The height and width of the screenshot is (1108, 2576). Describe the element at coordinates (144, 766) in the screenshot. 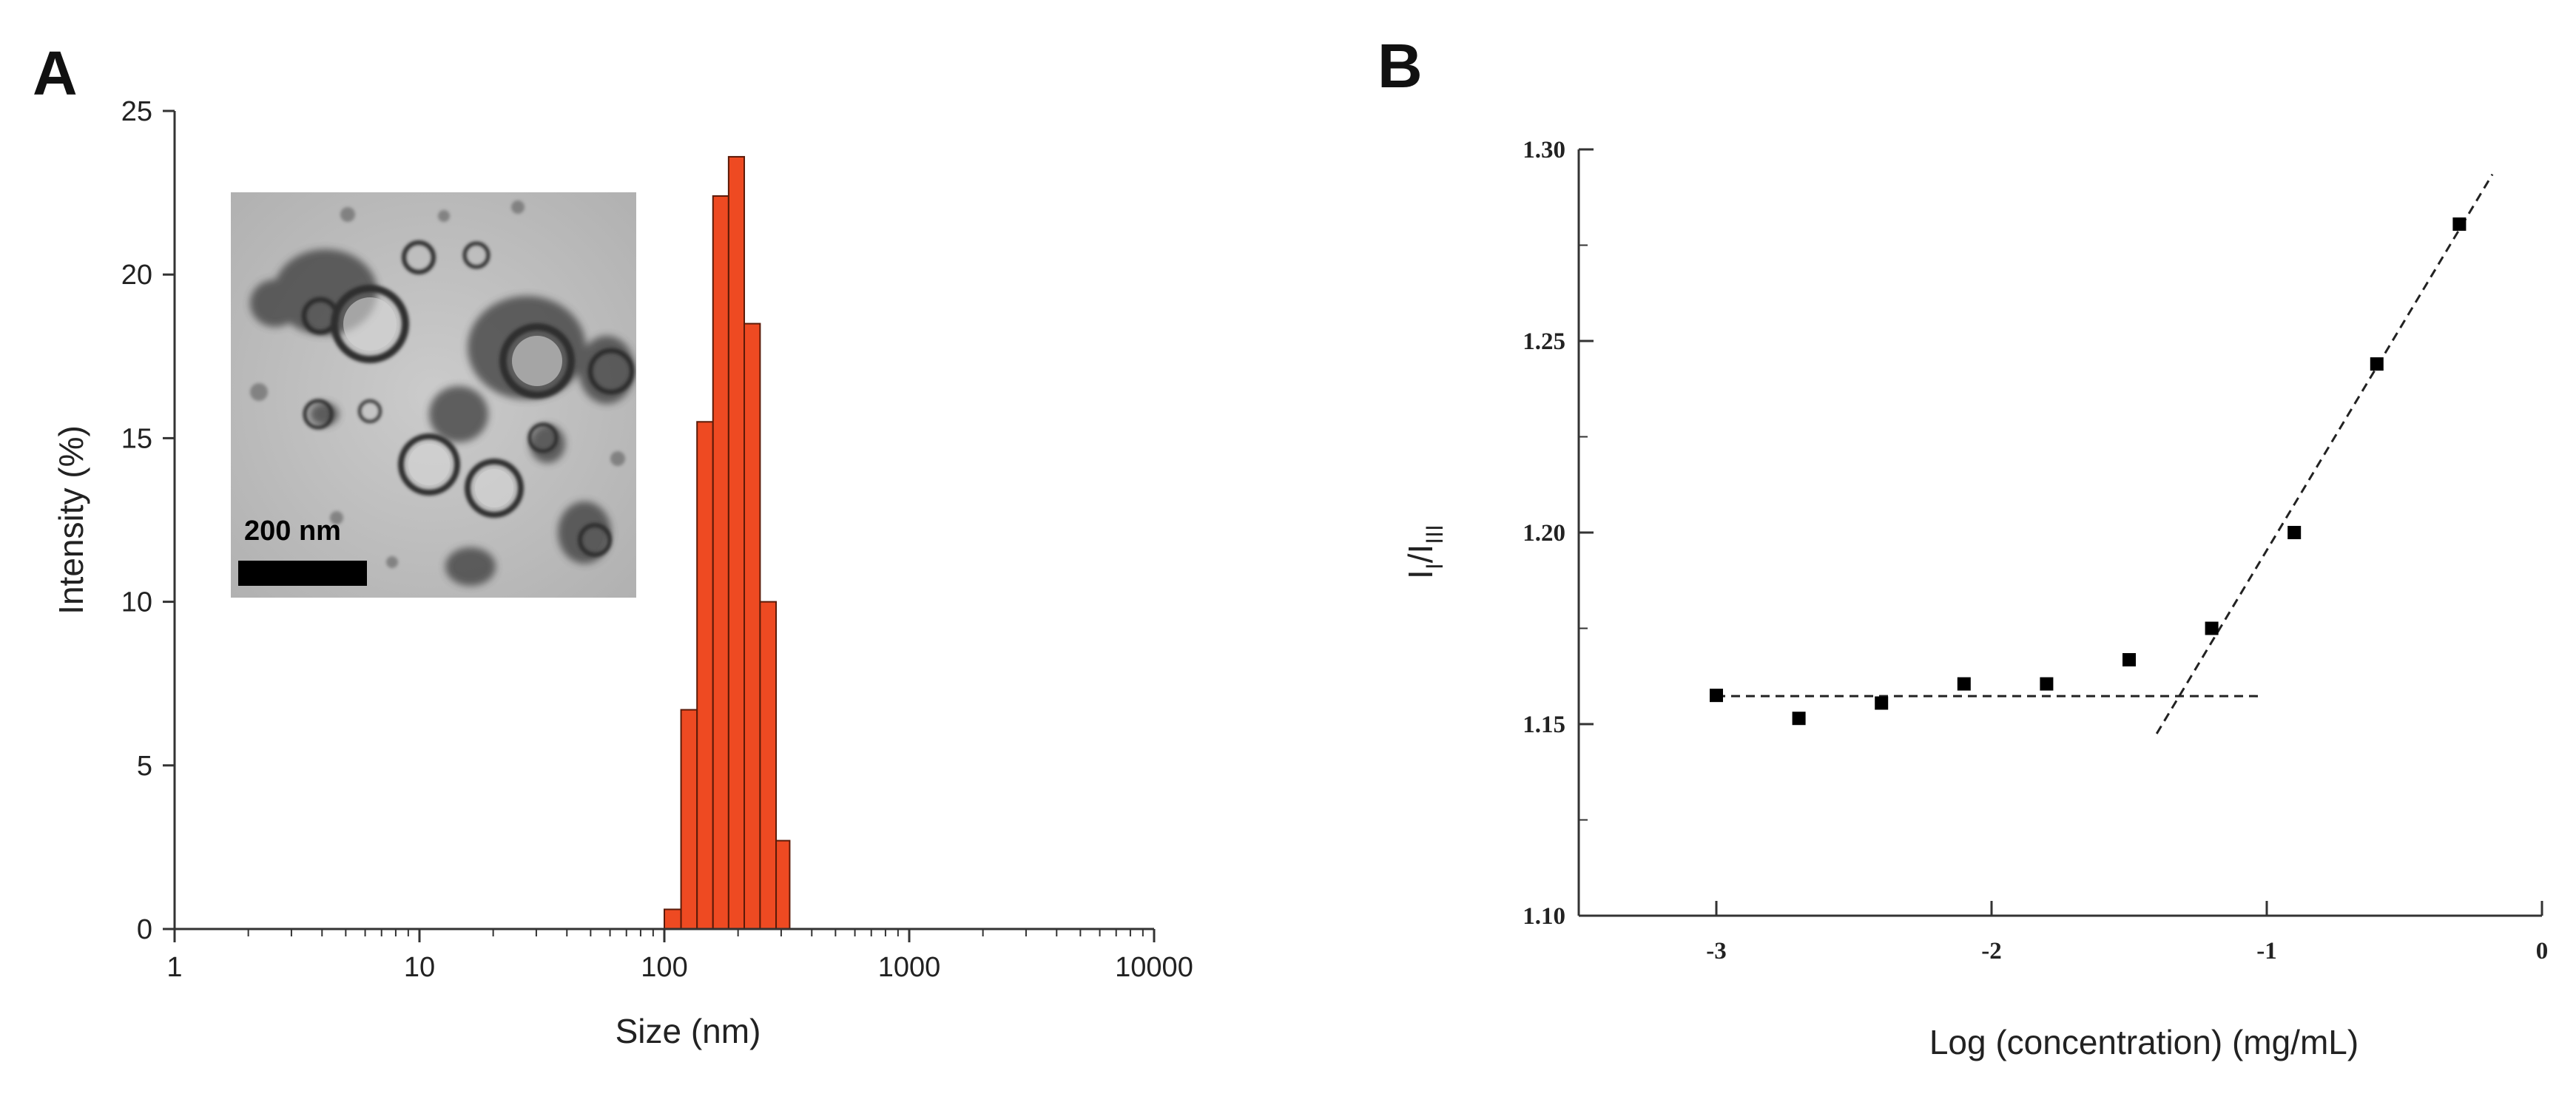

I see `y-tick-label: 5` at that location.